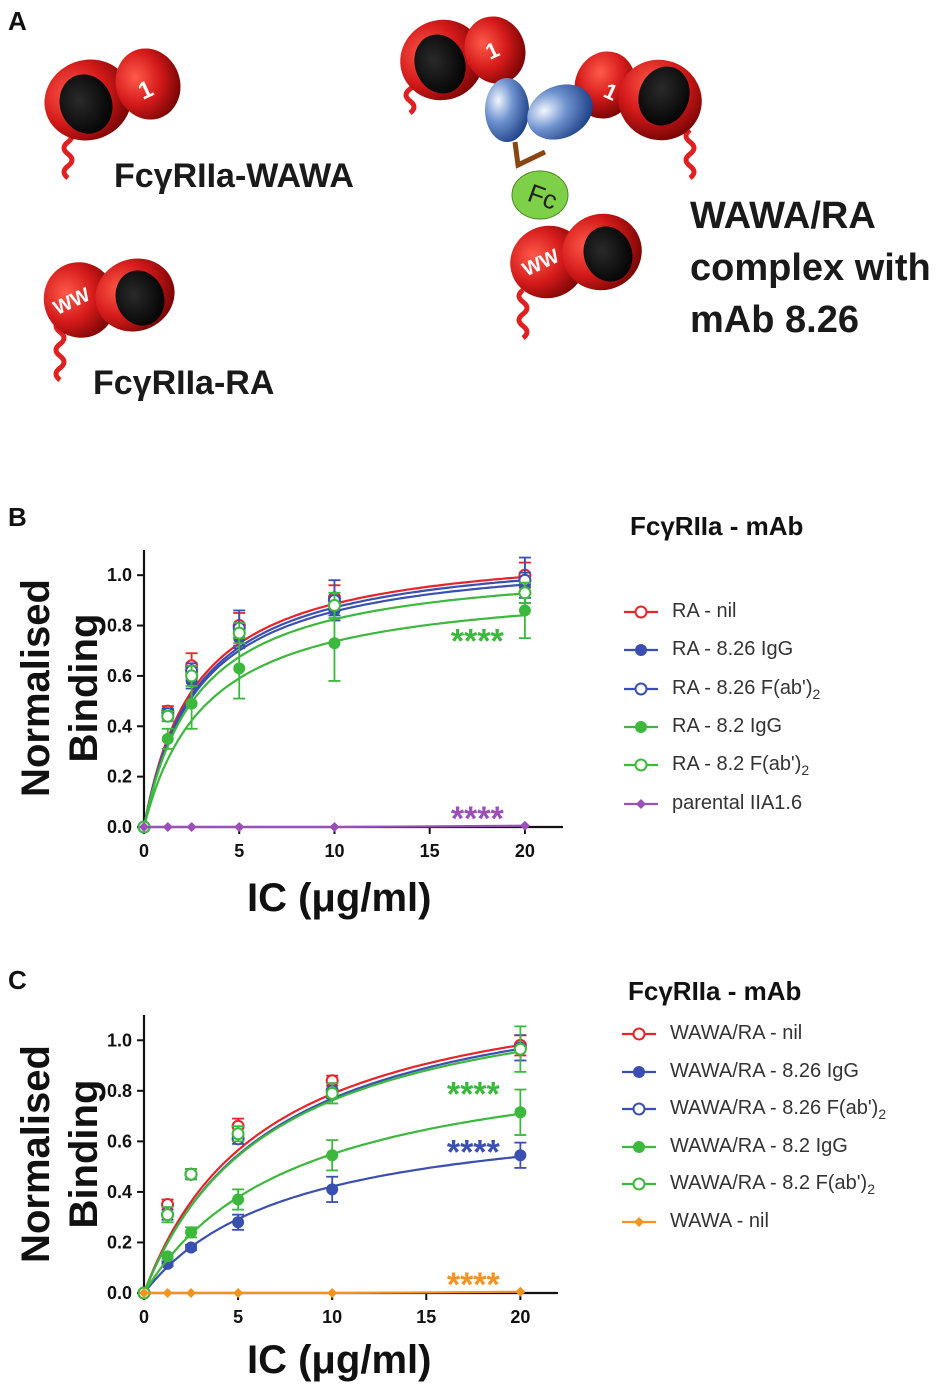 Image resolution: width=945 pixels, height=1390 pixels. I want to click on x-tick-label: 0, so click(144, 1317).